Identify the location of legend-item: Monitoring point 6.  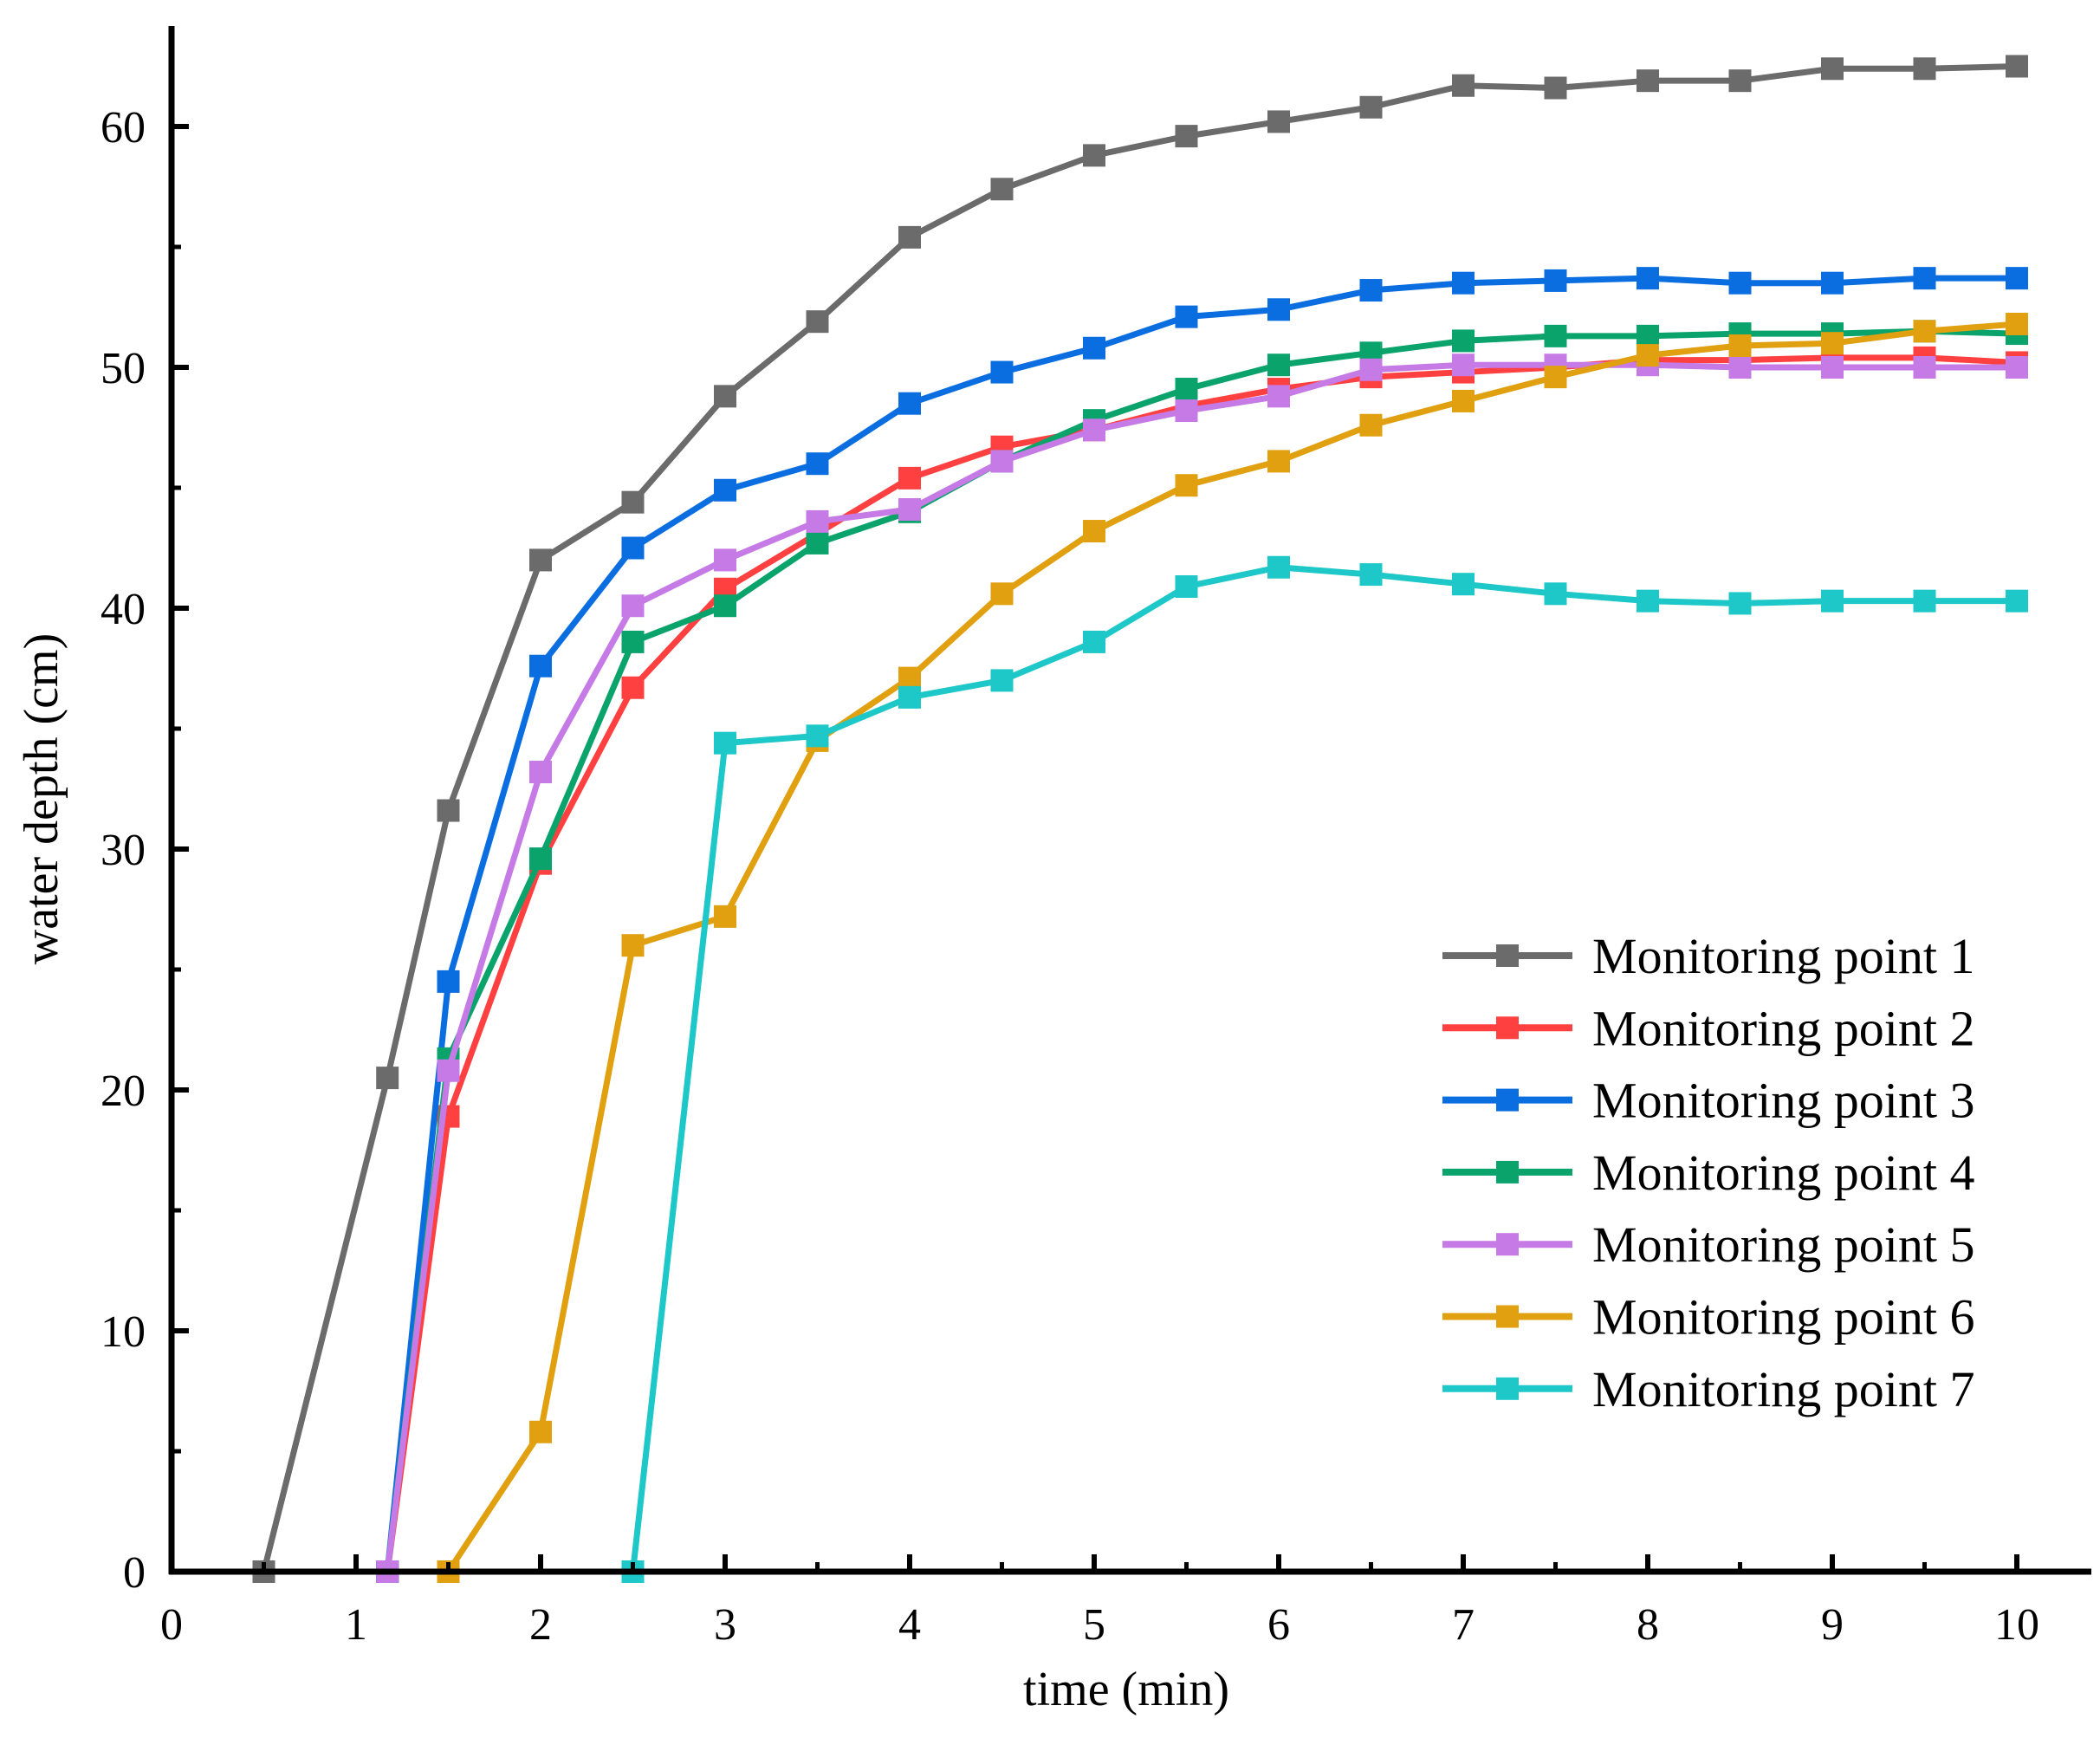
(1708, 1317).